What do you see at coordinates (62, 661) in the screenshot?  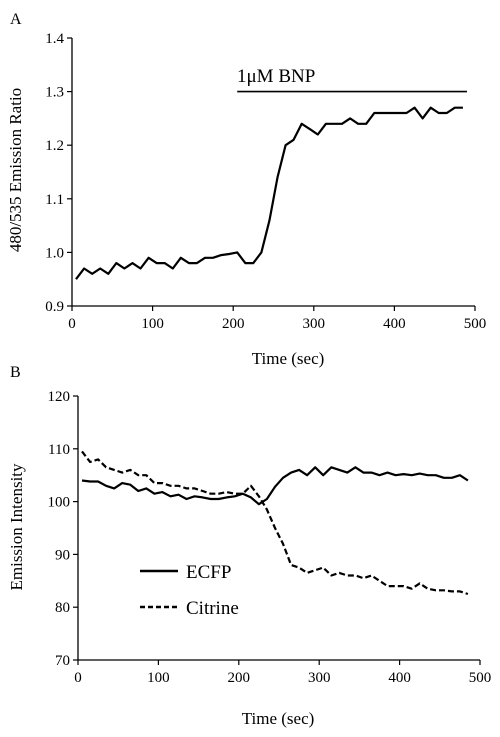 I see `panel-b-y-tick-label: 70` at bounding box center [62, 661].